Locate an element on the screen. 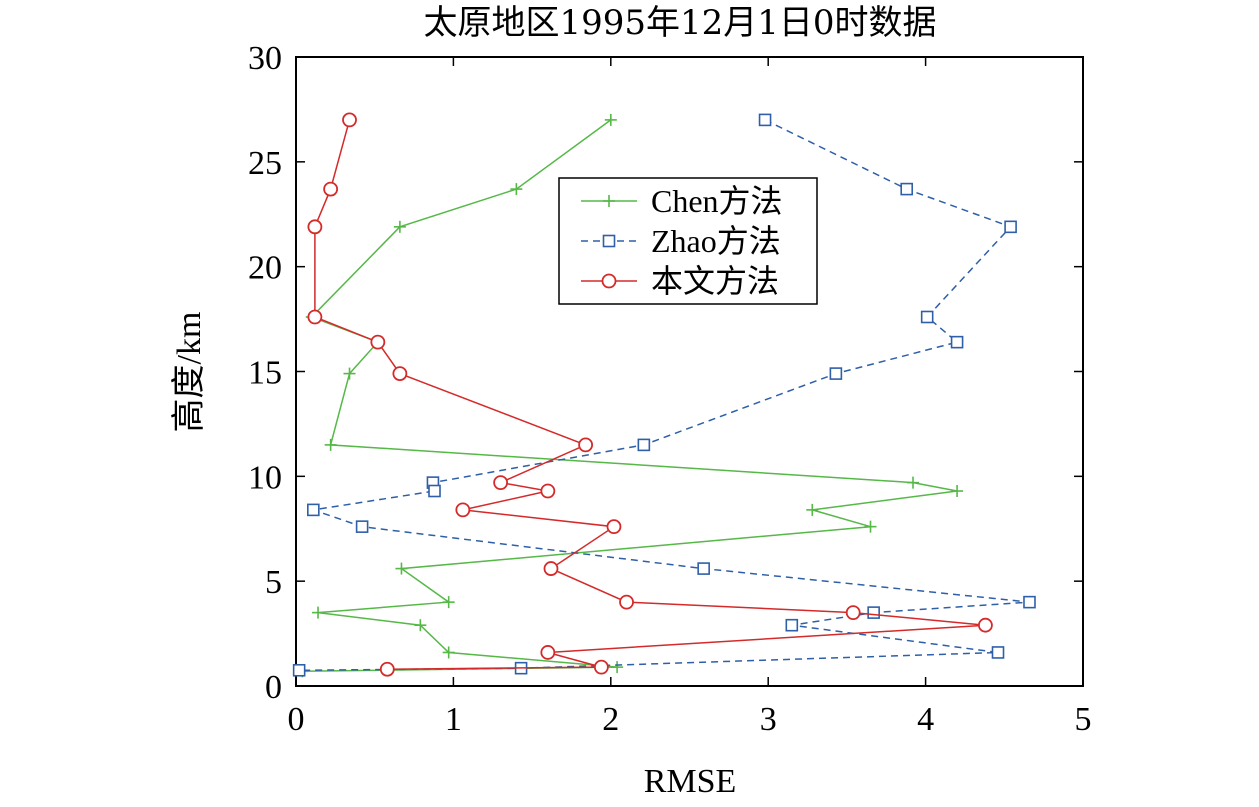  x-tick-label: 0 is located at coordinates (296, 719).